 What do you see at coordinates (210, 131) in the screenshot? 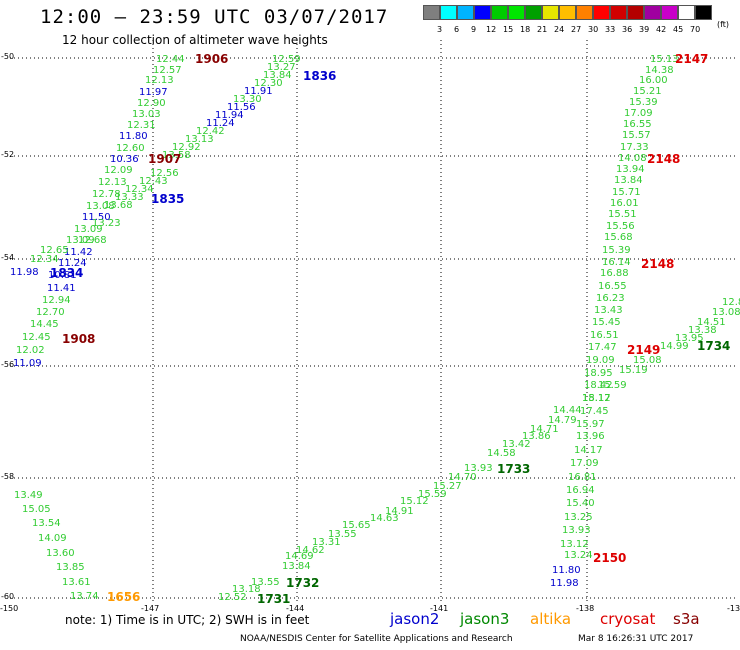
I see `wave-height-value: 12.42` at bounding box center [210, 131].